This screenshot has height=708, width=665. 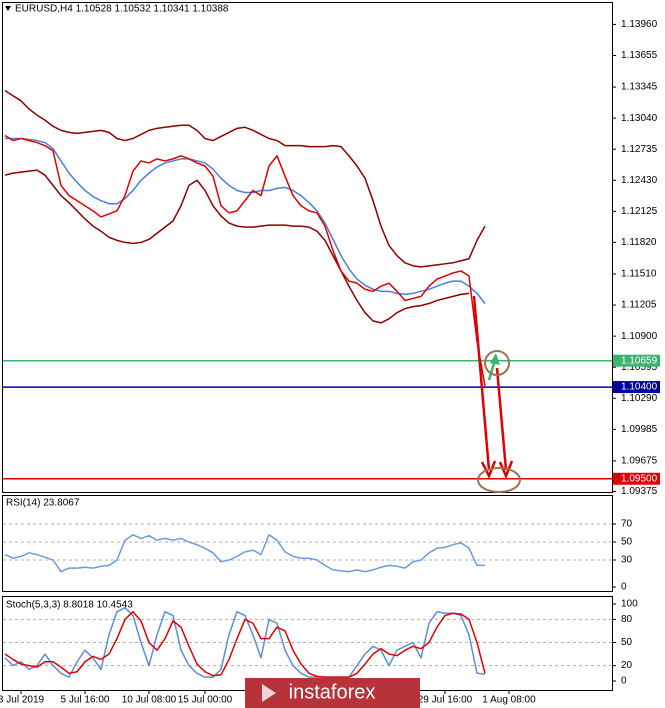 I want to click on rsi-panel, so click(x=307, y=543).